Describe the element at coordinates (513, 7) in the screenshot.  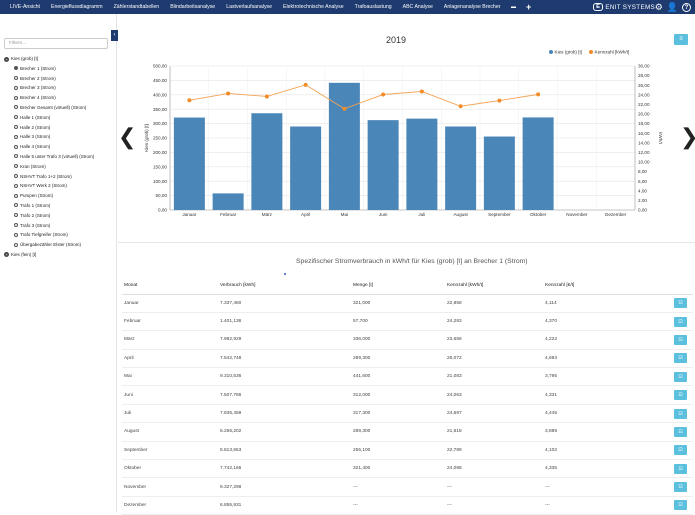
I see `minus-icon: ▬` at that location.